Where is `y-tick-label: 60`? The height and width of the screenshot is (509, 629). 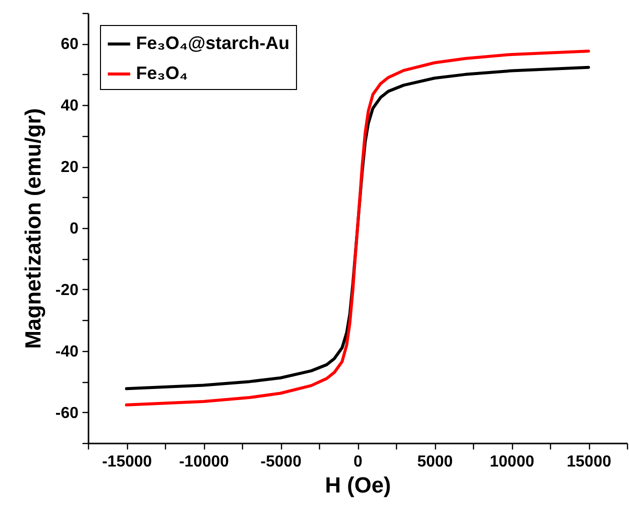
y-tick-label: 60 is located at coordinates (69, 45).